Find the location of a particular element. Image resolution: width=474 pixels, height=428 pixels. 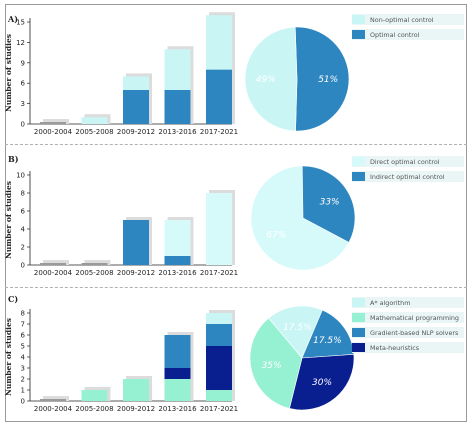

legend-label: Meta-heuristics is located at coordinates (395, 348).